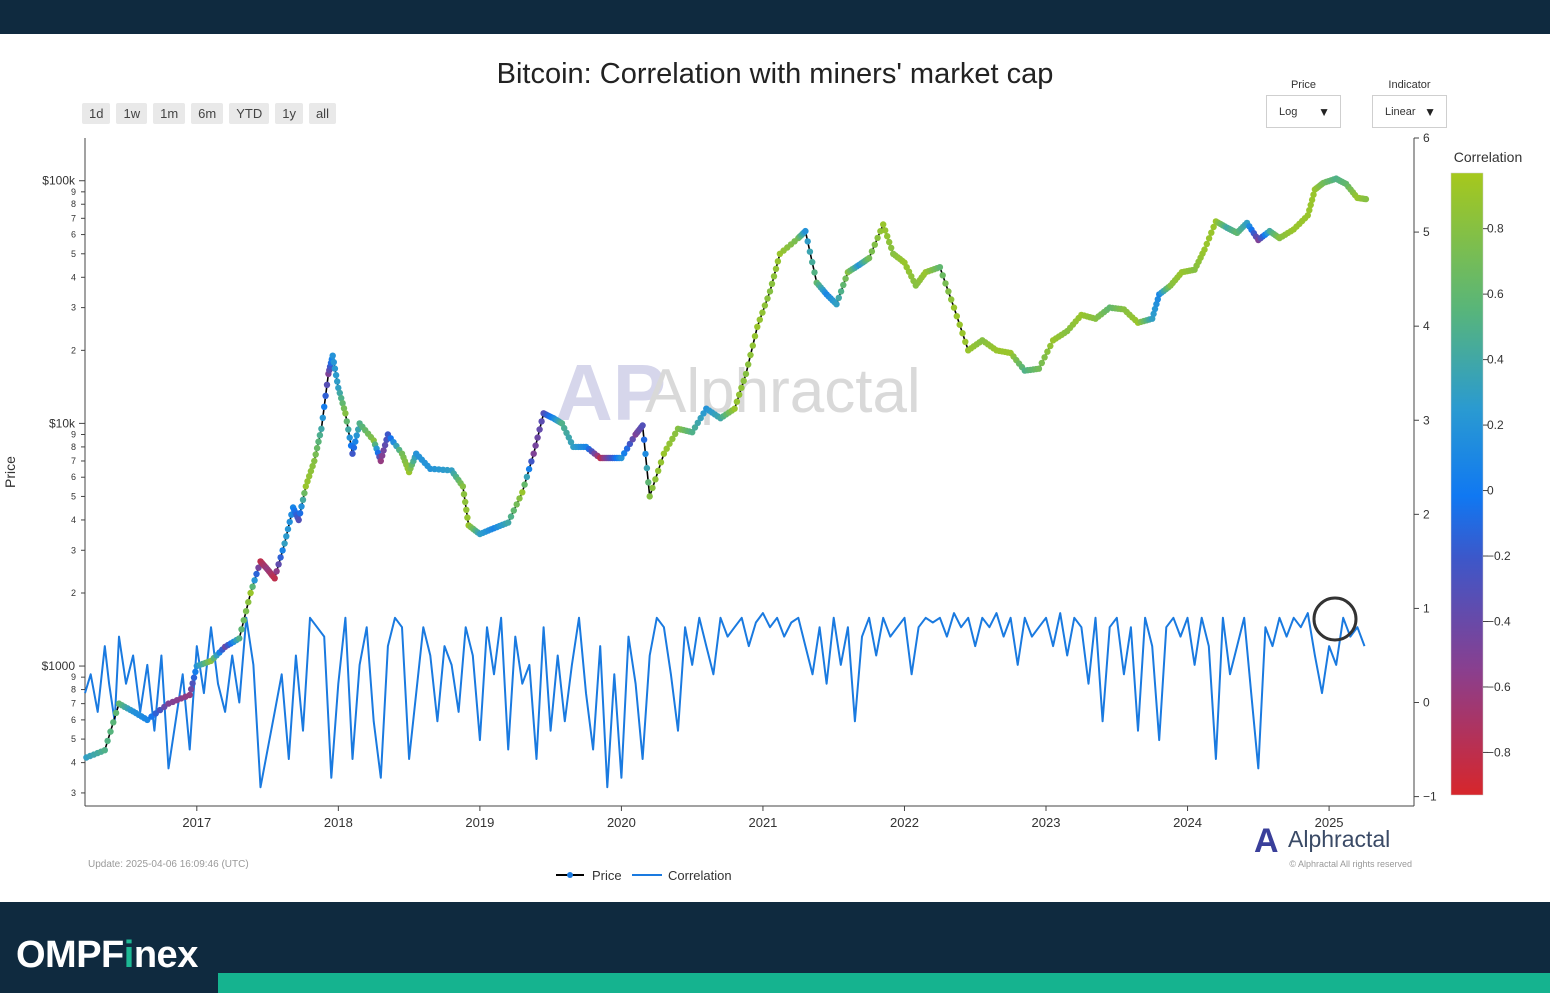  Describe the element at coordinates (129, 955) in the screenshot. I see `brand-name-accent: i` at that location.